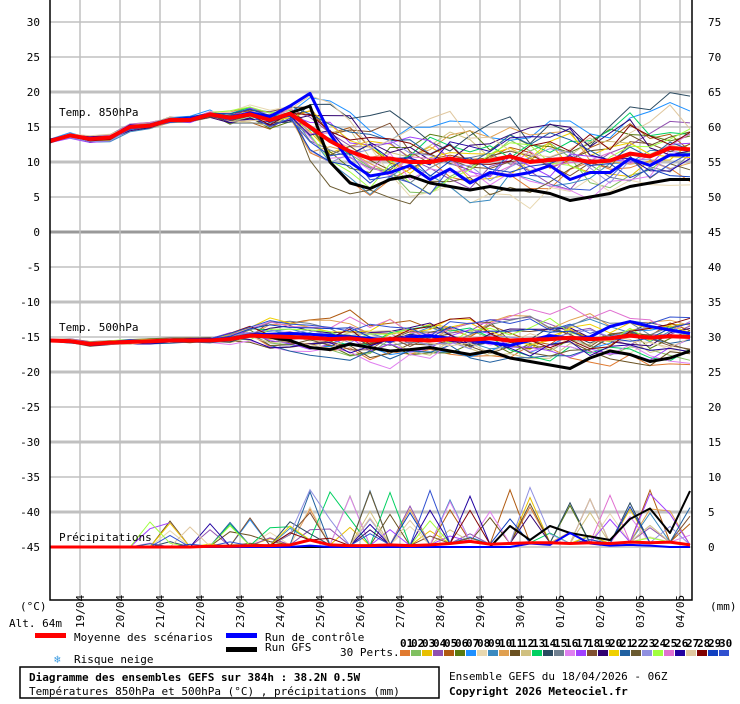  I want to click on left-tick-label: 10, so click(33, 162).